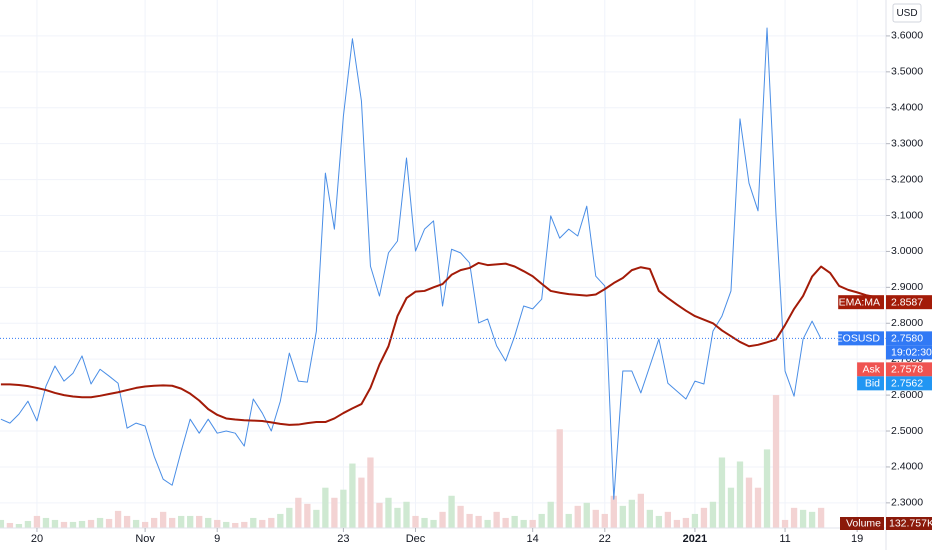 The width and height of the screenshot is (932, 550). I want to click on y-tick-label: 3.2000, so click(907, 179).